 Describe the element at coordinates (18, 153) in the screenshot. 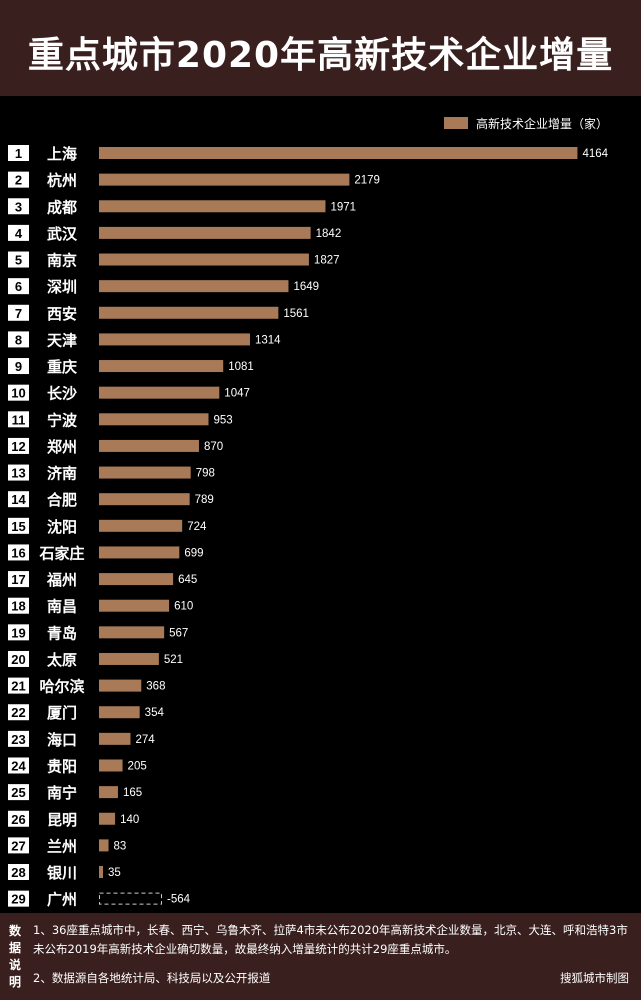

I see `rank-number: 1` at that location.